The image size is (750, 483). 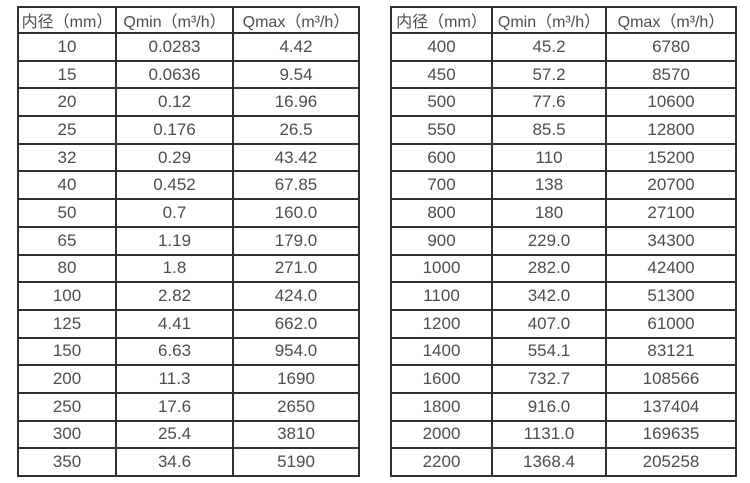 What do you see at coordinates (563, 268) in the screenshot?
I see `table-row: 1000 282.0 42400` at bounding box center [563, 268].